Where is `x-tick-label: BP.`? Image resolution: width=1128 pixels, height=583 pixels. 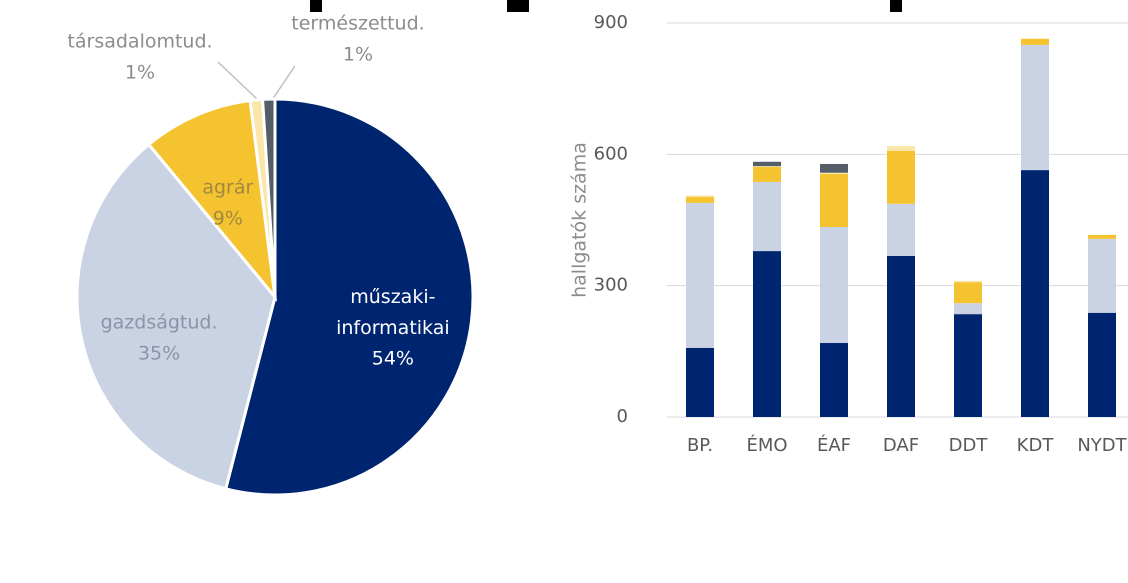 x-tick-label: BP. is located at coordinates (700, 445).